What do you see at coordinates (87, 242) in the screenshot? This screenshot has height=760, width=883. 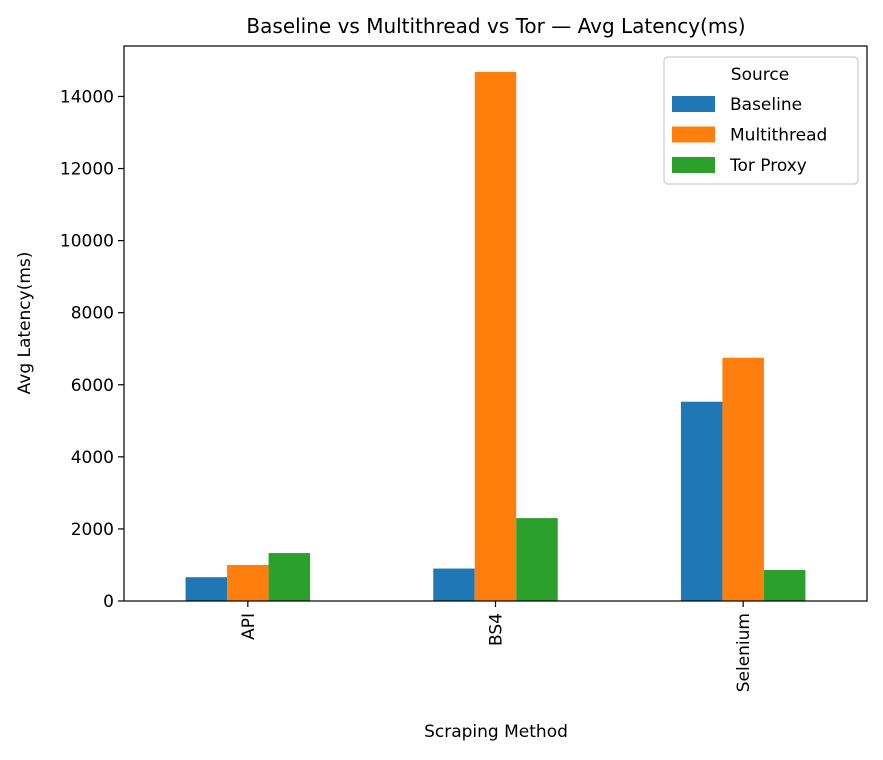 I see `y-tick-label: 10000` at bounding box center [87, 242].